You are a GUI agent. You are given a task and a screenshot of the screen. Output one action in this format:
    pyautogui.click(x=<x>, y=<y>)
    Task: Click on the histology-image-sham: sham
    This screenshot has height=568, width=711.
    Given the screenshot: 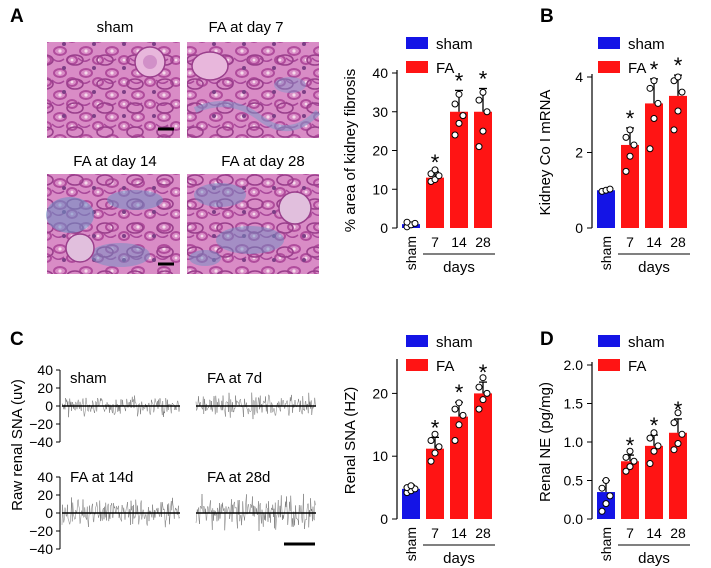 What is the action you would take?
    pyautogui.click(x=113, y=78)
    